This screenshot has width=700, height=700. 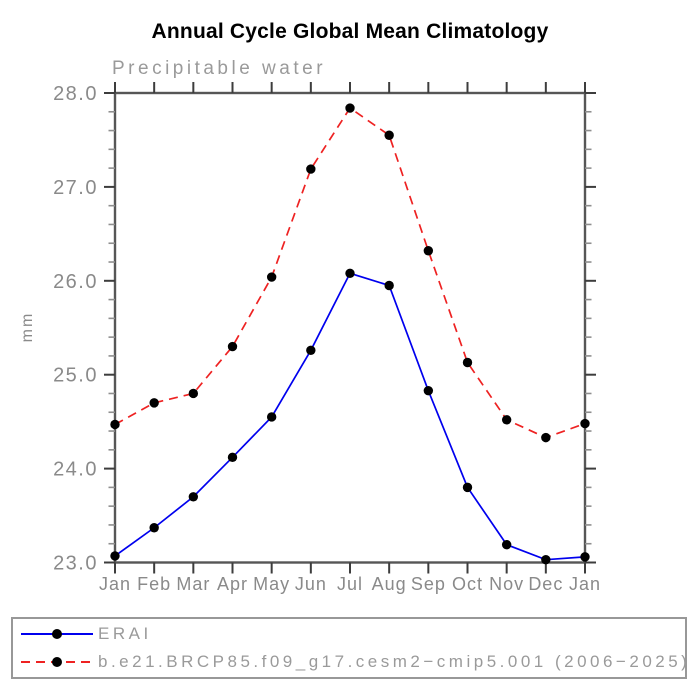 What do you see at coordinates (75, 188) in the screenshot?
I see `y-tick-label: 27.0` at bounding box center [75, 188].